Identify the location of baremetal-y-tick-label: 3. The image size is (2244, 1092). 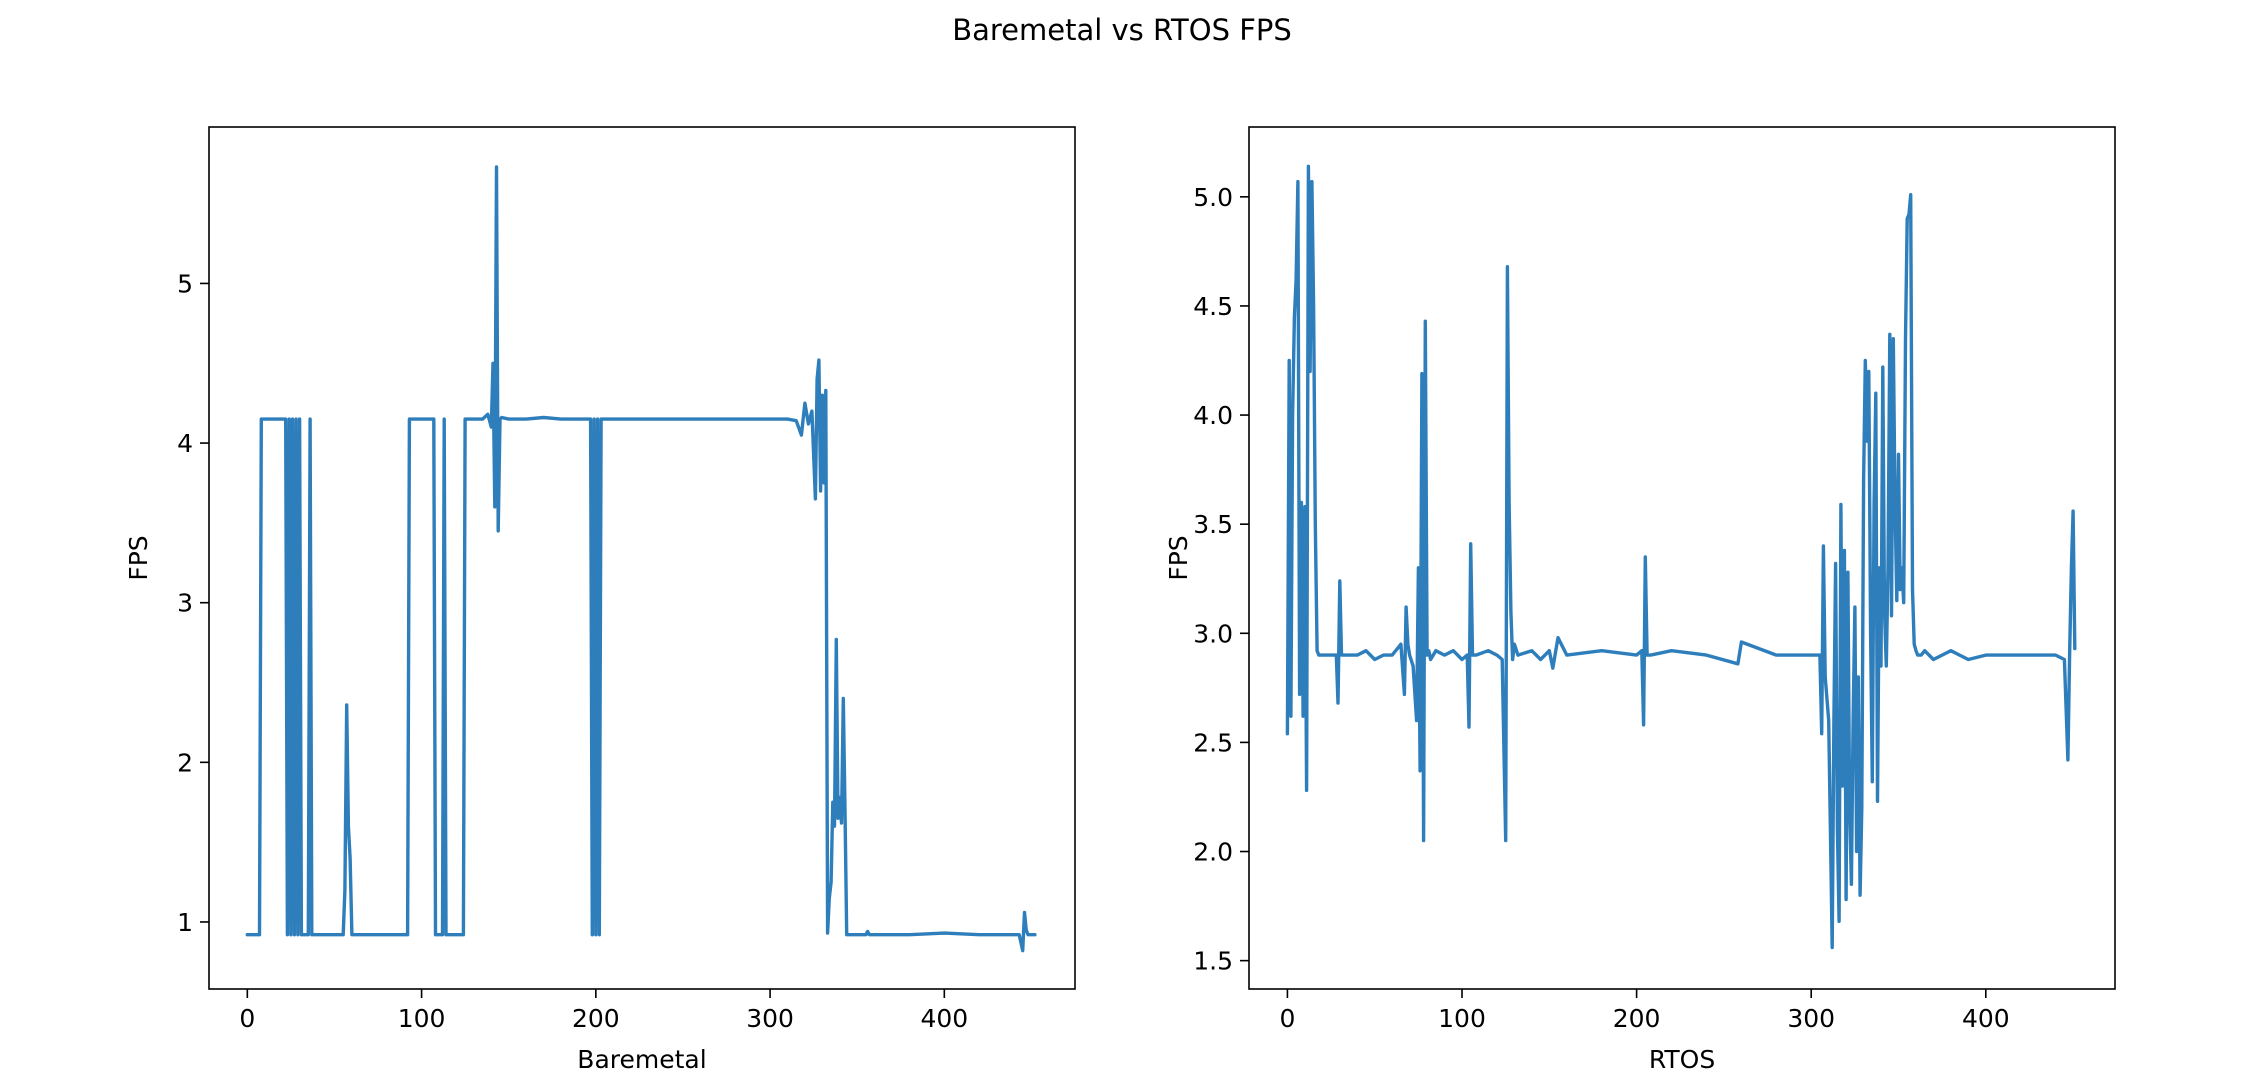
(185, 603).